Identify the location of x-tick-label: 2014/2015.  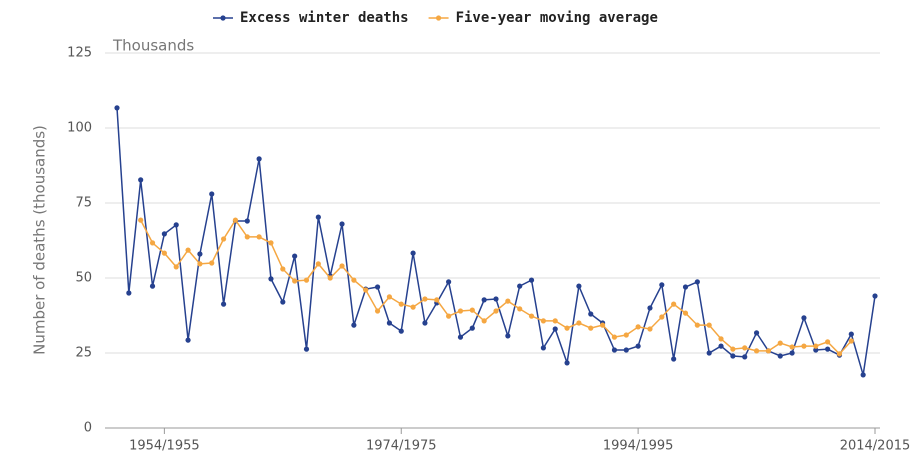
(875, 446).